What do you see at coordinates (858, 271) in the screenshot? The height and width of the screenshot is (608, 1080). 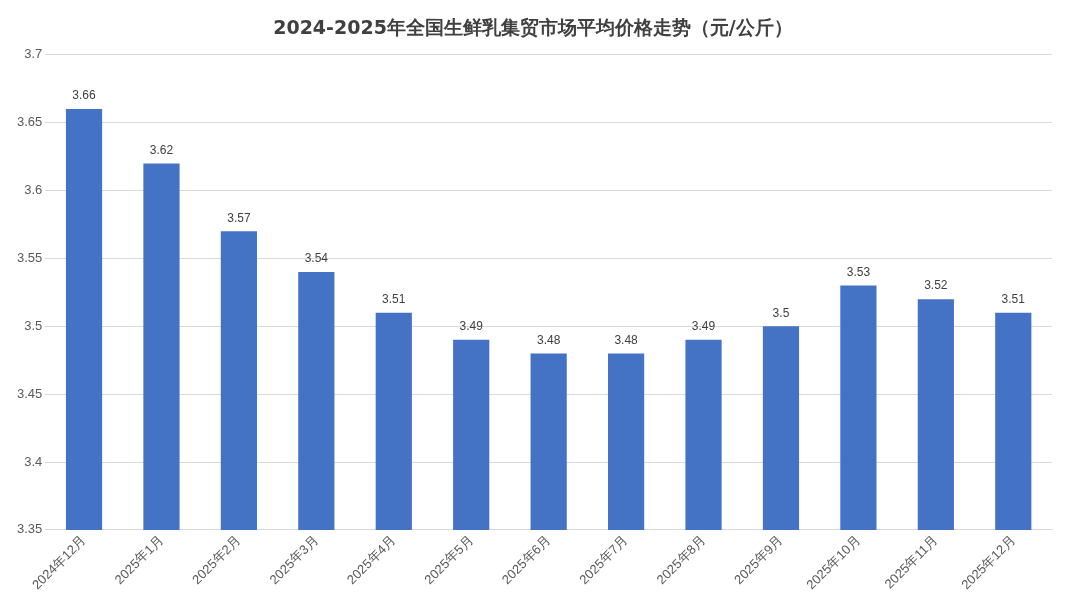 I see `data-label: 3.53` at bounding box center [858, 271].